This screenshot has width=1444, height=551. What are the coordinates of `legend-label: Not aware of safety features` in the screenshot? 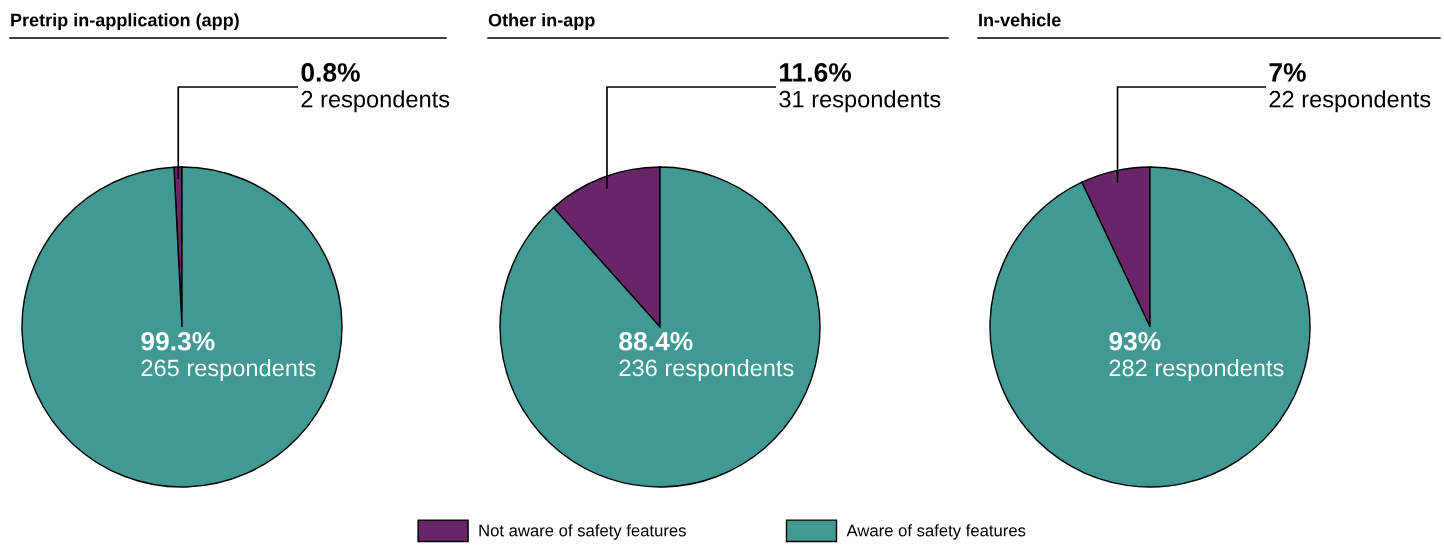 It's located at (582, 532).